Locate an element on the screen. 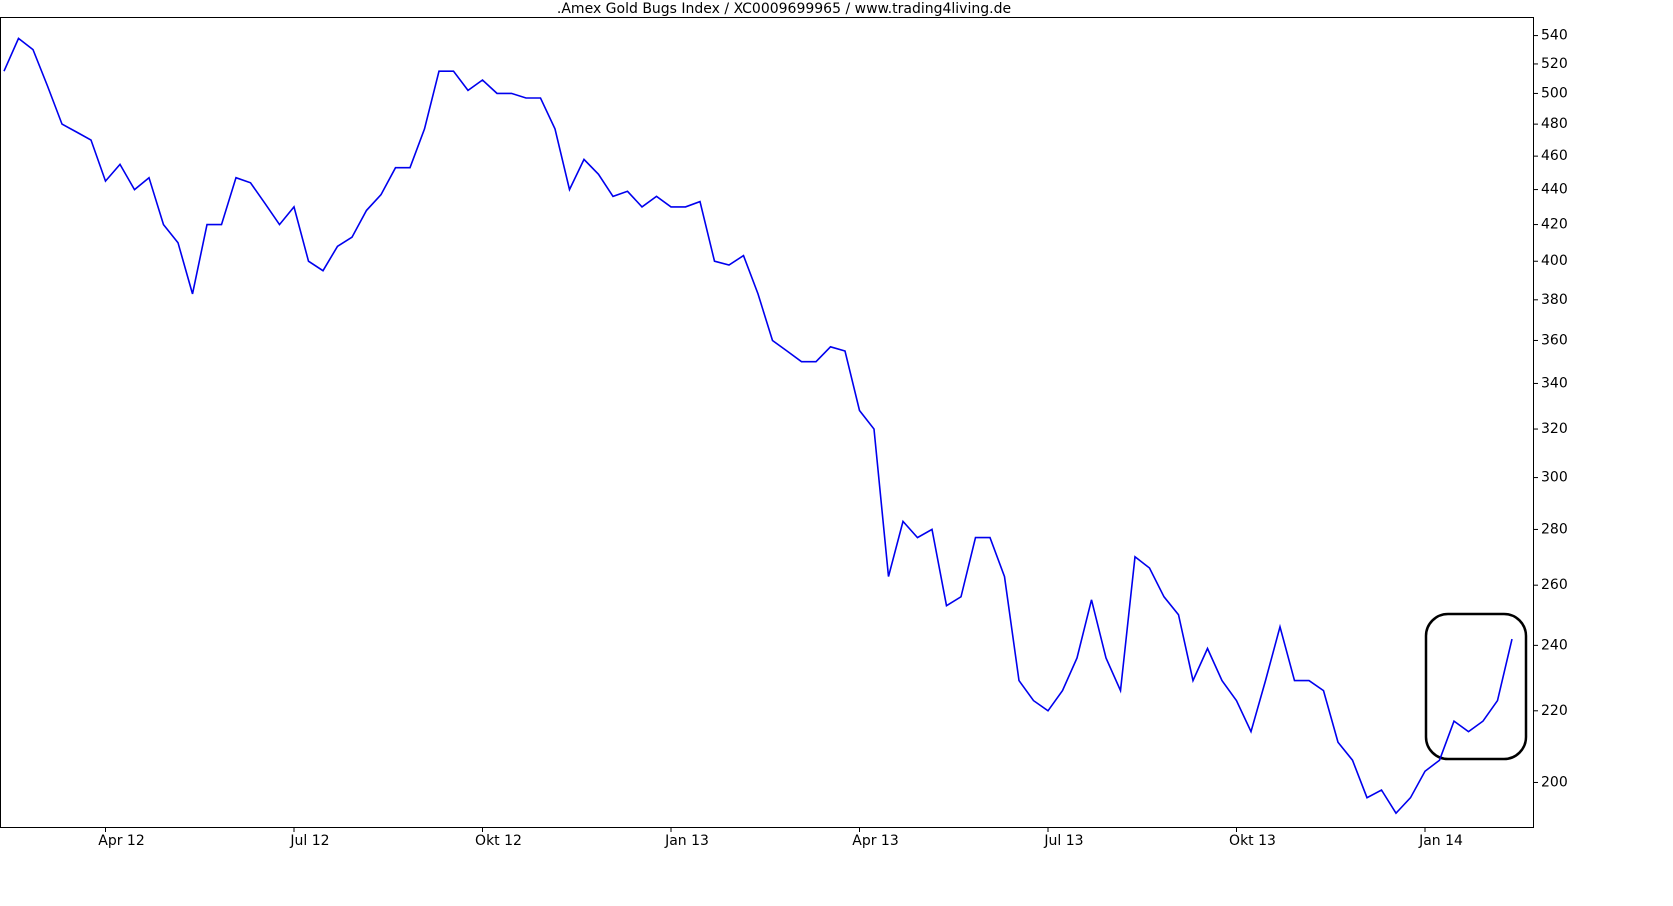 The image size is (1673, 906). y-tick-label: 200 is located at coordinates (1554, 782).